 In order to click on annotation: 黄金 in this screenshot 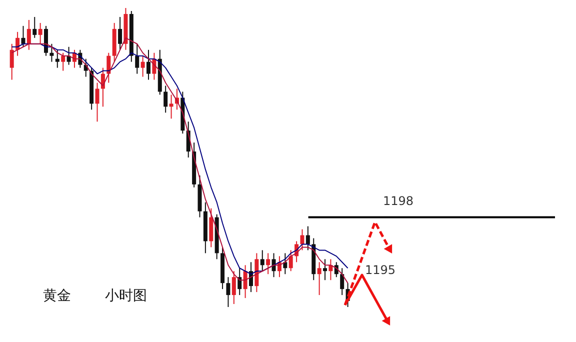, I will do `click(57, 296)`.